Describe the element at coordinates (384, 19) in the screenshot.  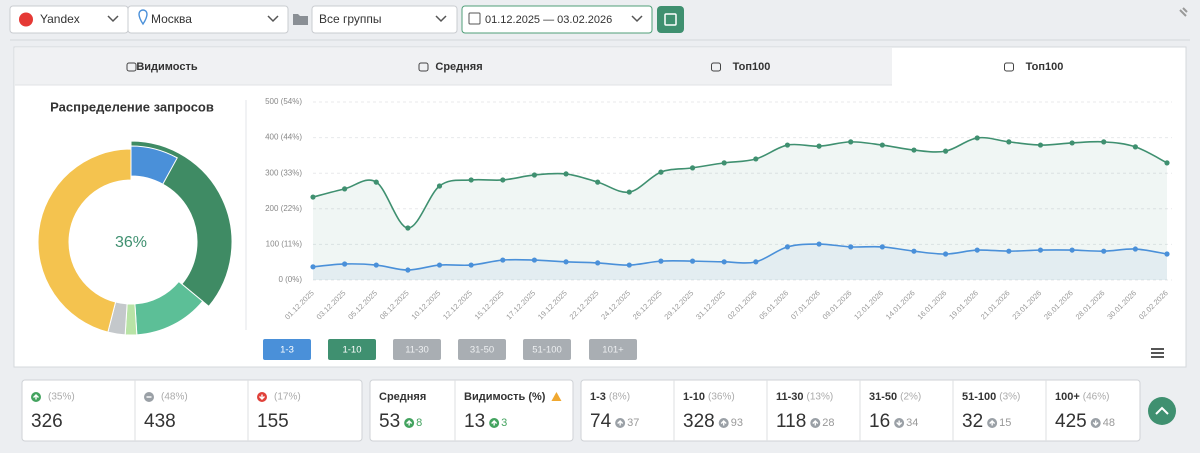
I see `group-select` at that location.